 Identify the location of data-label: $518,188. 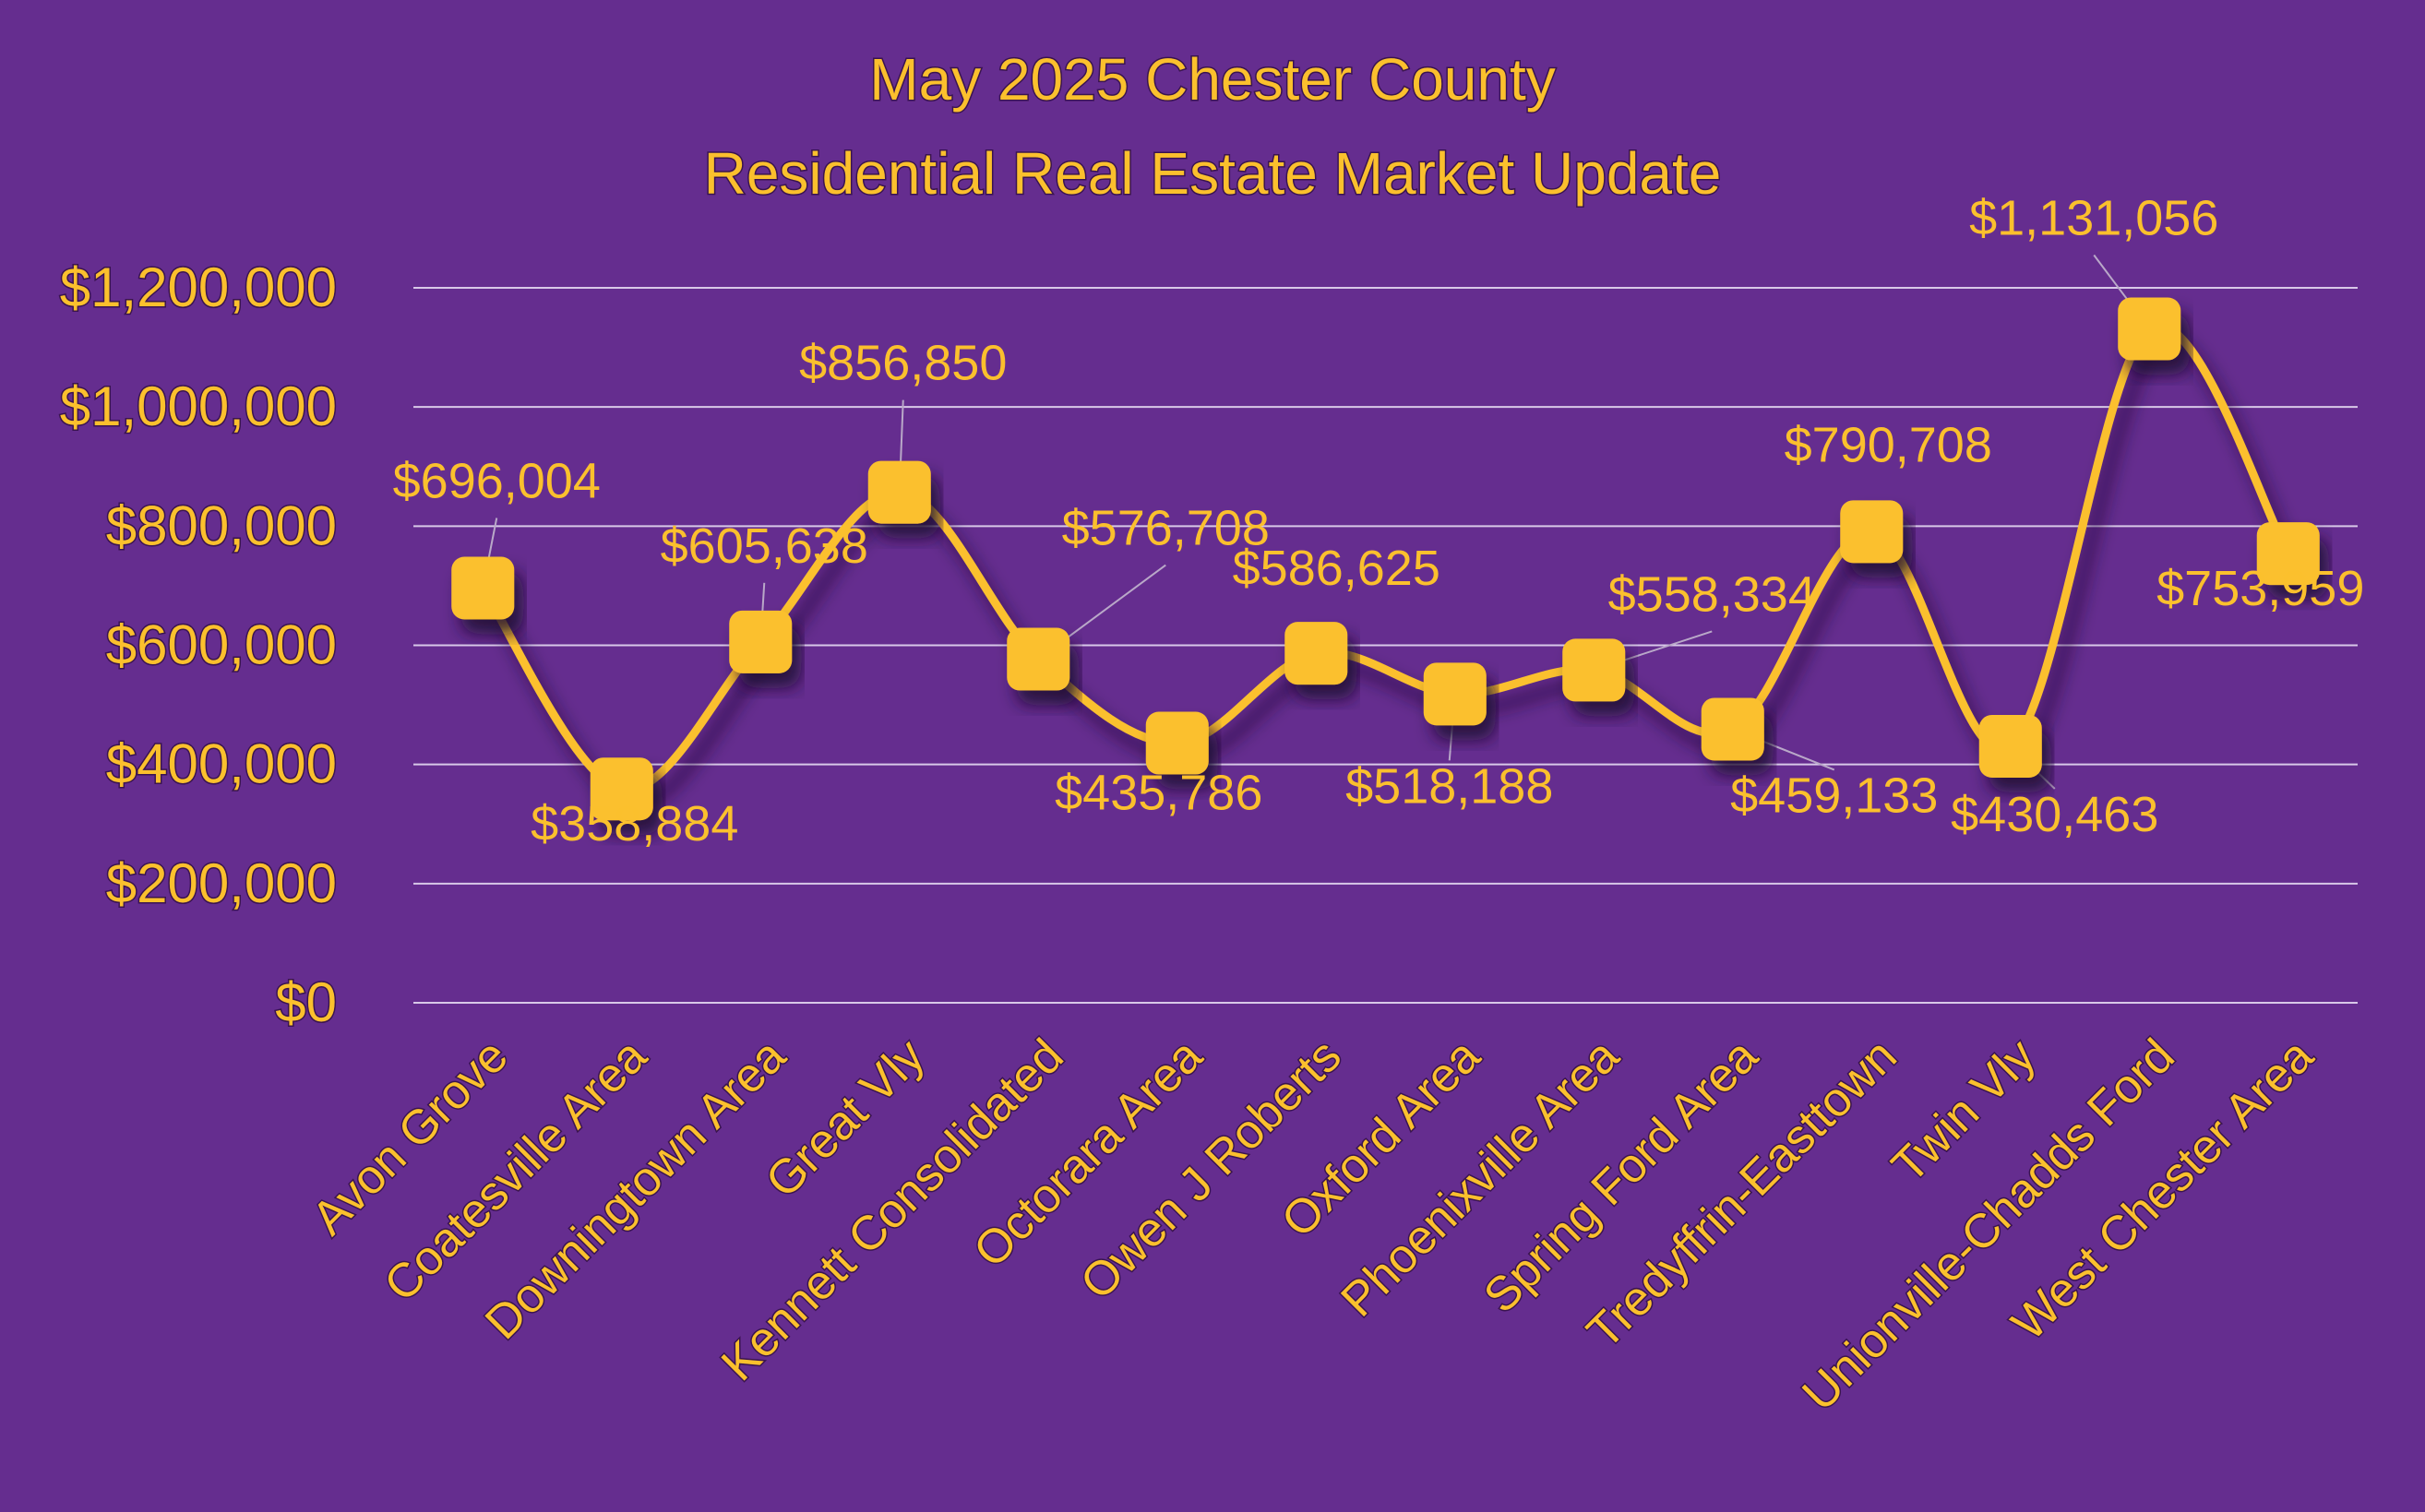
(1449, 786).